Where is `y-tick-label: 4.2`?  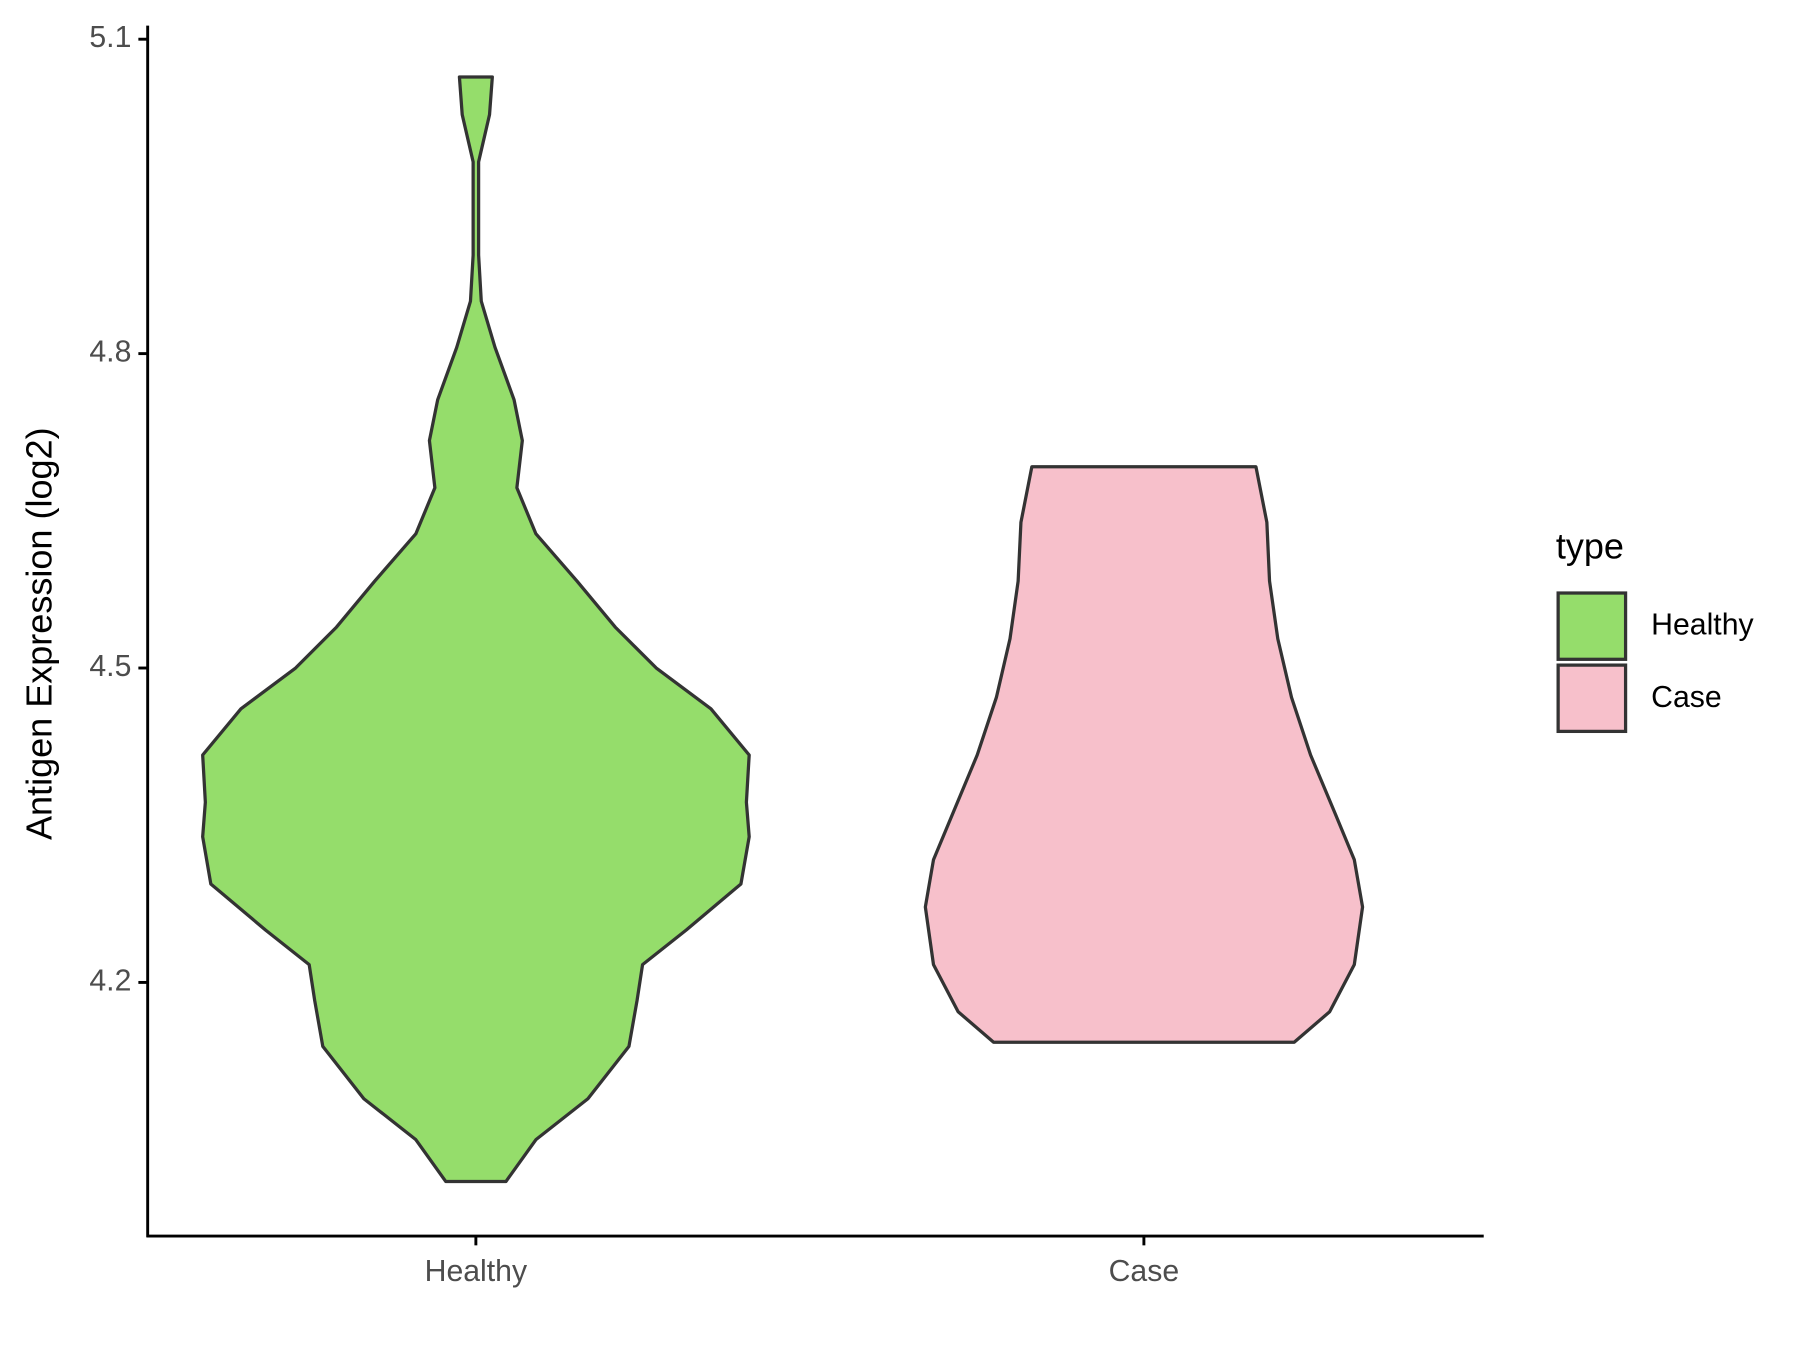
y-tick-label: 4.2 is located at coordinates (110, 980).